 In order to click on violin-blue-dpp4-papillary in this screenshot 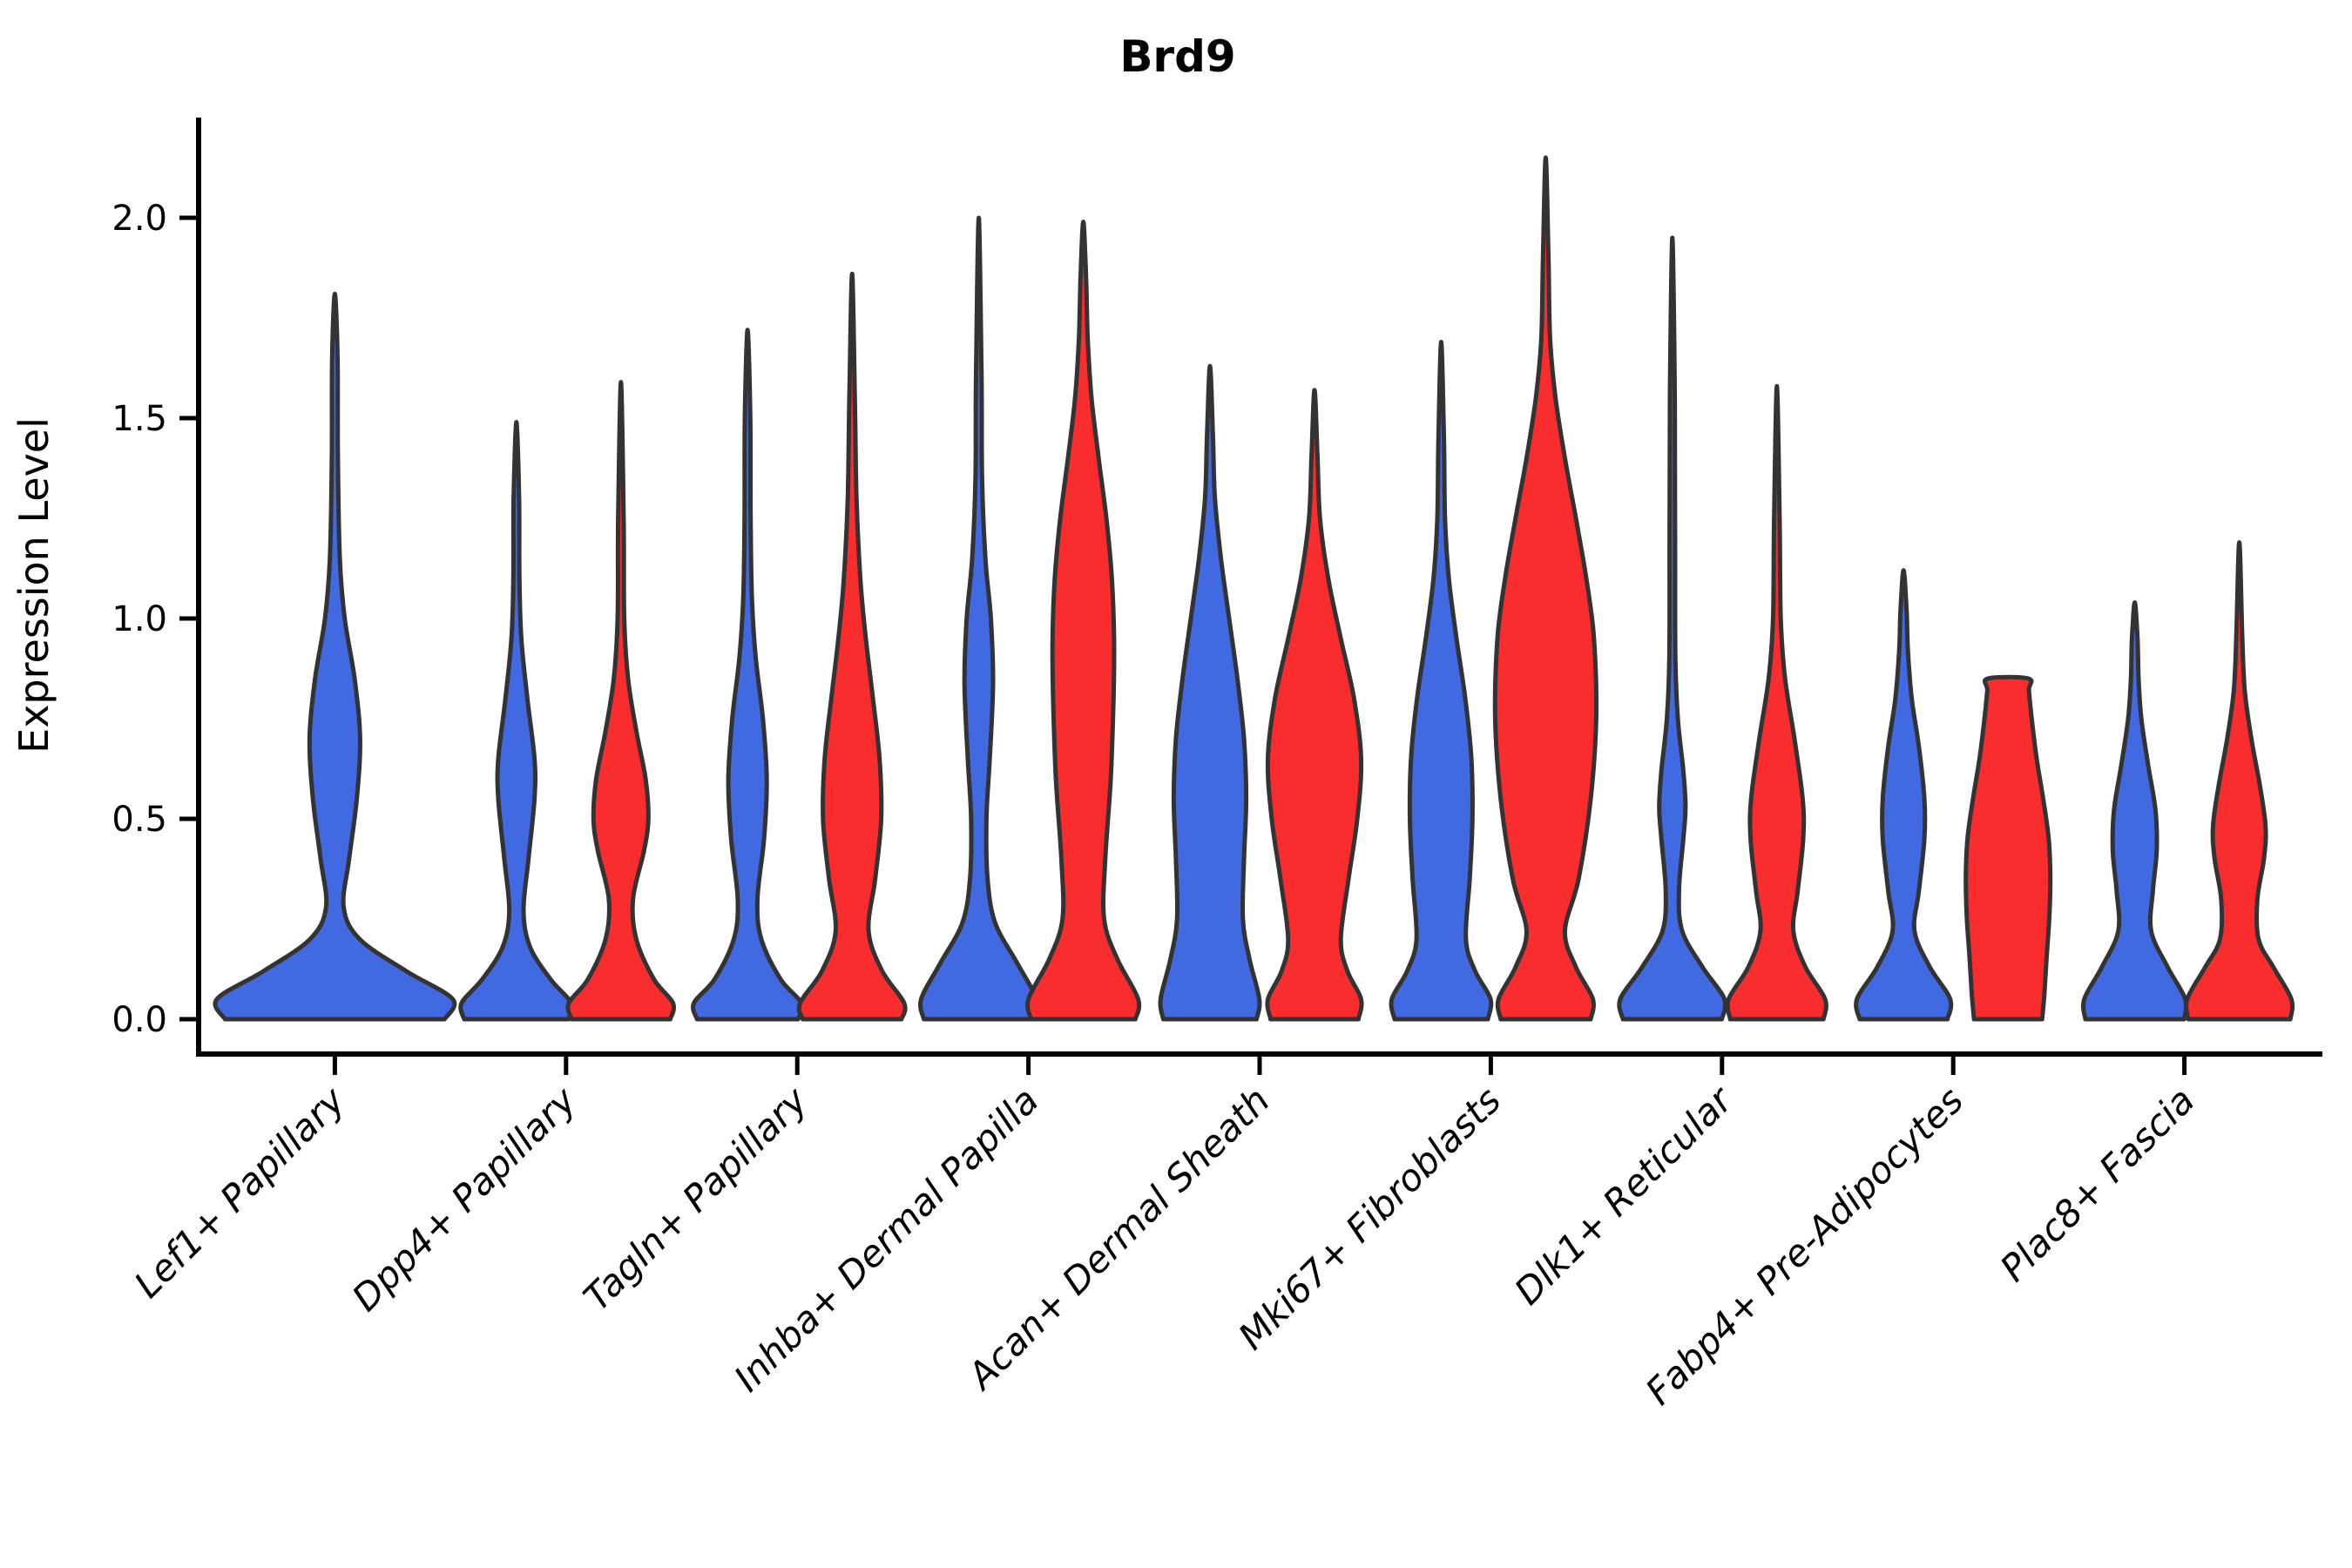, I will do `click(516, 721)`.